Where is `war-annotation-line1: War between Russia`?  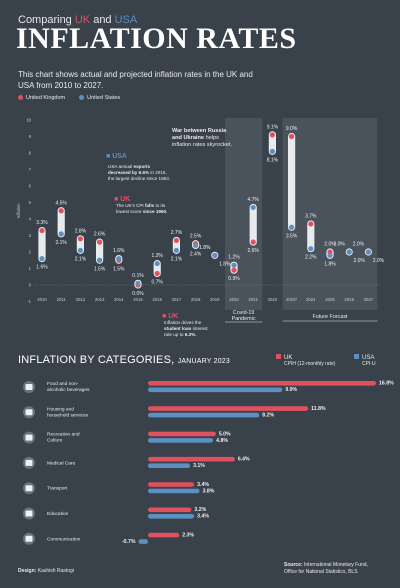
war-annotation-line1: War between Russia is located at coordinates (199, 131).